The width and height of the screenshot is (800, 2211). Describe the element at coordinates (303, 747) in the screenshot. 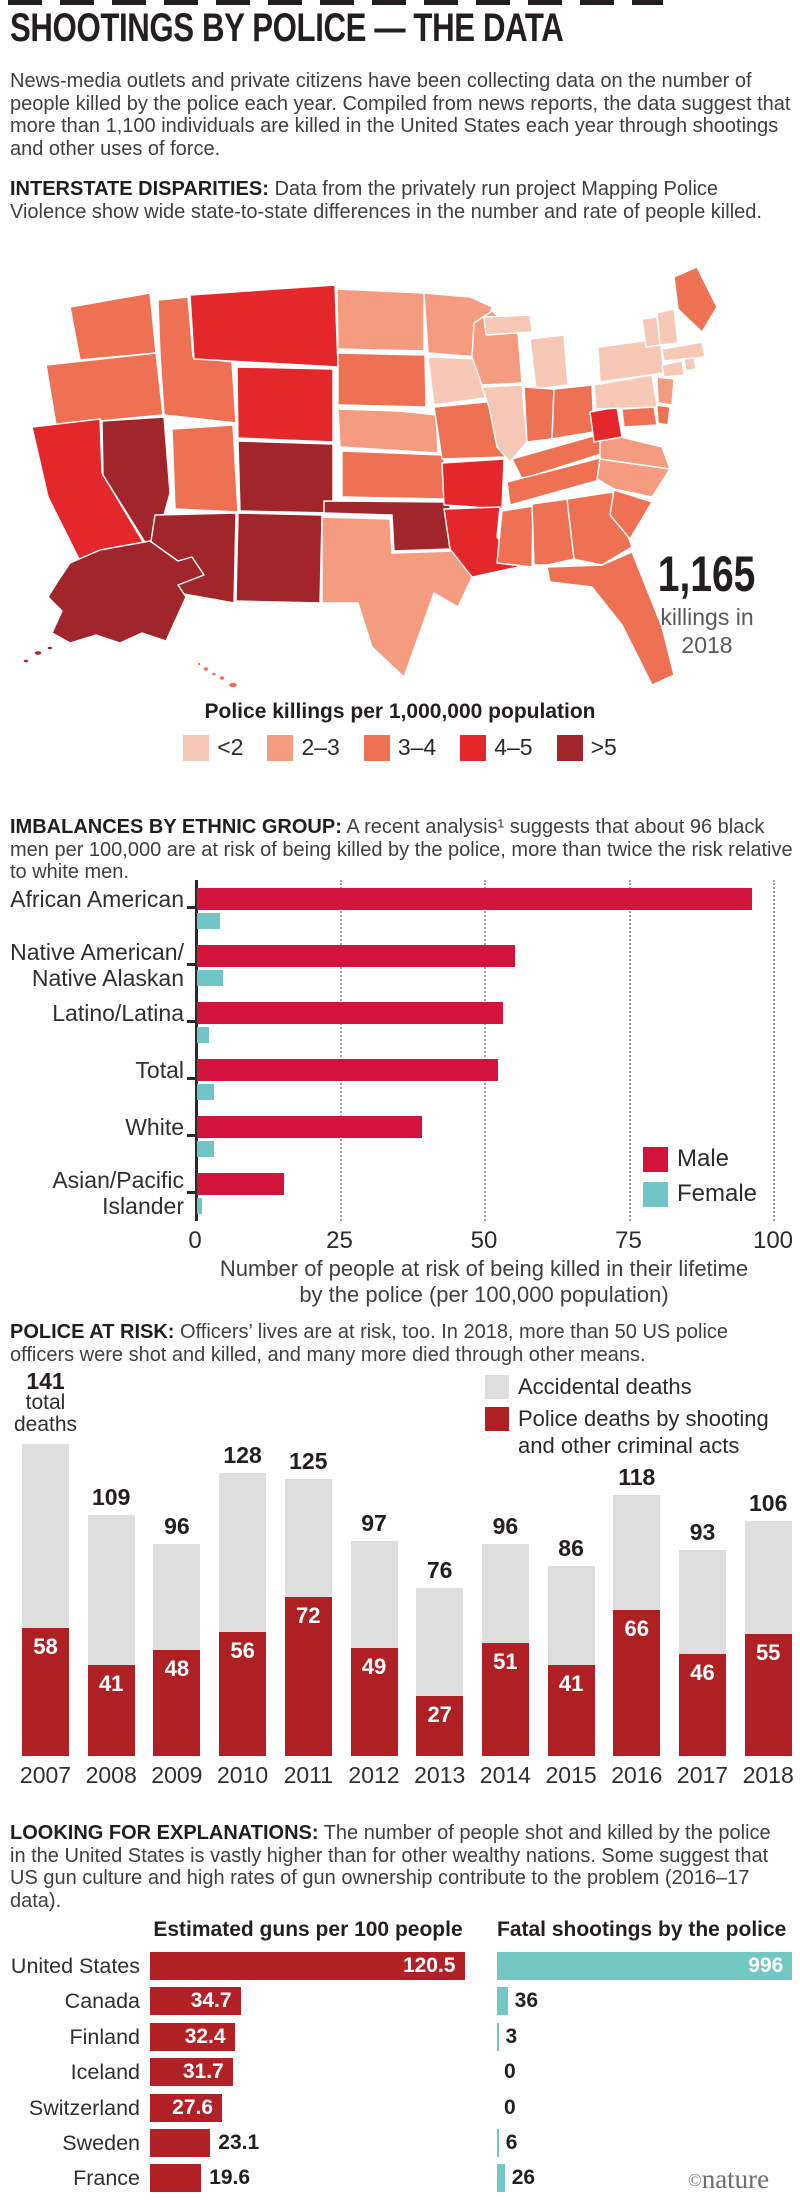

I see `map-legend-item: 2–3` at that location.